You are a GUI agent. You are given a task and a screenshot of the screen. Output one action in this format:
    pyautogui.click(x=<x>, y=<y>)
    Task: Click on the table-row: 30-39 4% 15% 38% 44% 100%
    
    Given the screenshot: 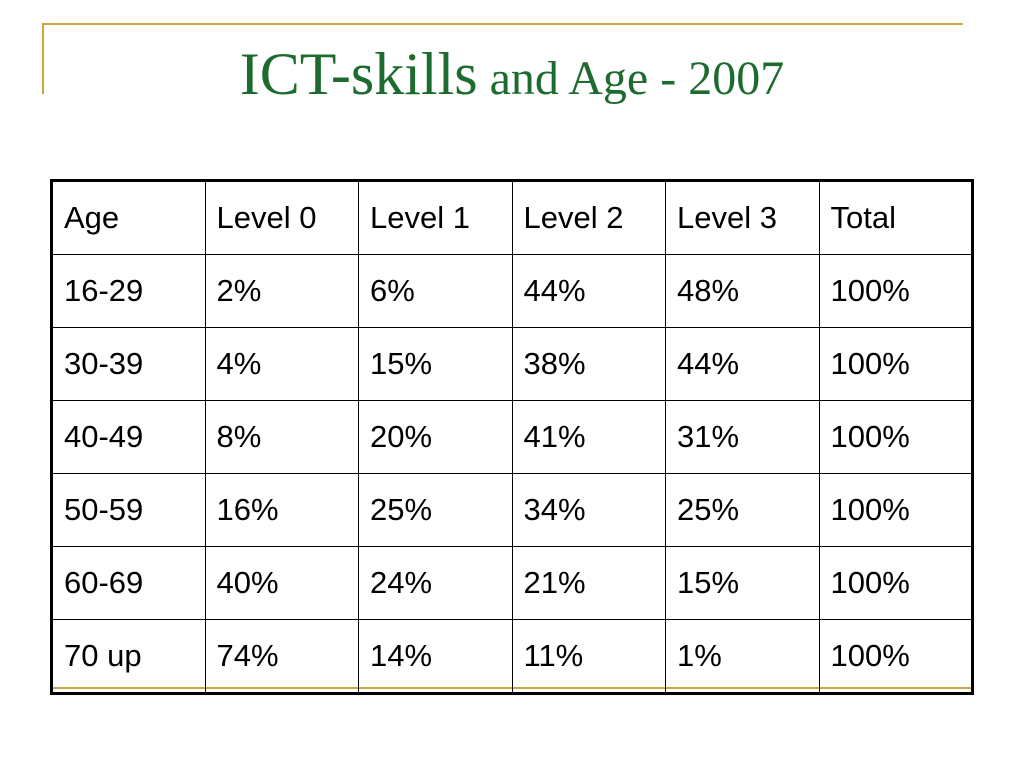 What is the action you would take?
    pyautogui.click(x=512, y=364)
    